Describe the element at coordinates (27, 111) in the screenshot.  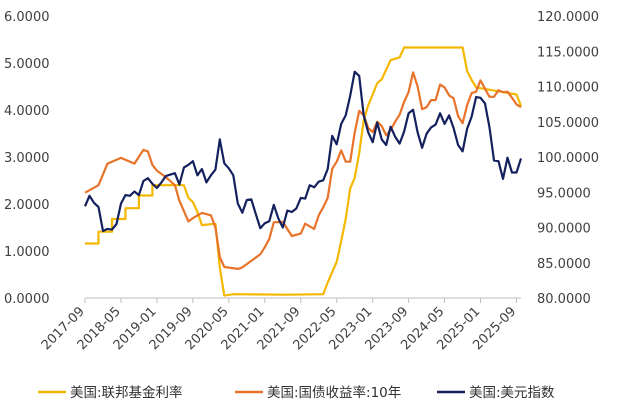
I see `y-left-tick-label: 4.0000` at that location.